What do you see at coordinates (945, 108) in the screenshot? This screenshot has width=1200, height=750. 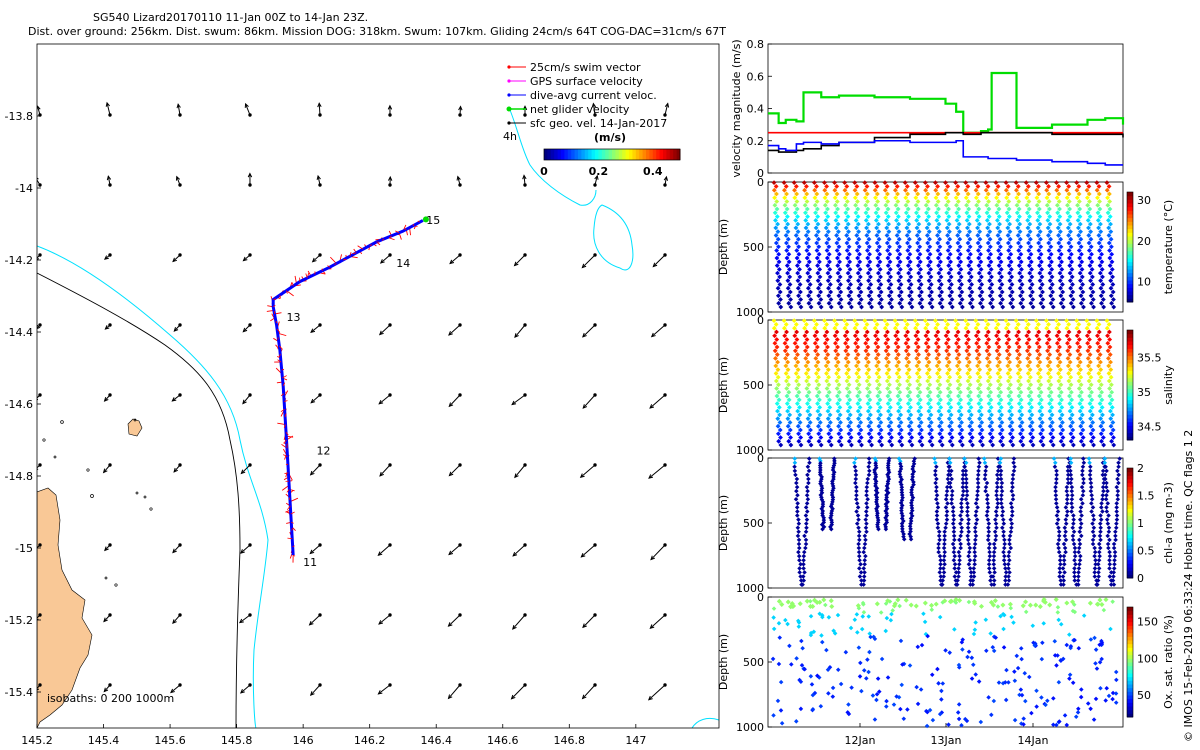 I see `velocity-frame` at bounding box center [945, 108].